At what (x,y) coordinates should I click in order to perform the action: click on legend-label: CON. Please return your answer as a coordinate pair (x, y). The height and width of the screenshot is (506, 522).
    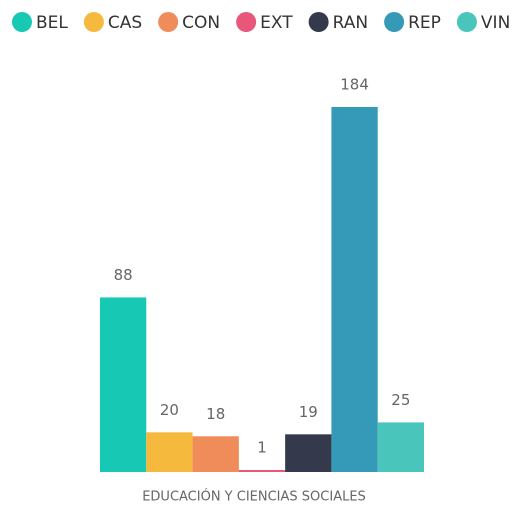
    Looking at the image, I should click on (201, 23).